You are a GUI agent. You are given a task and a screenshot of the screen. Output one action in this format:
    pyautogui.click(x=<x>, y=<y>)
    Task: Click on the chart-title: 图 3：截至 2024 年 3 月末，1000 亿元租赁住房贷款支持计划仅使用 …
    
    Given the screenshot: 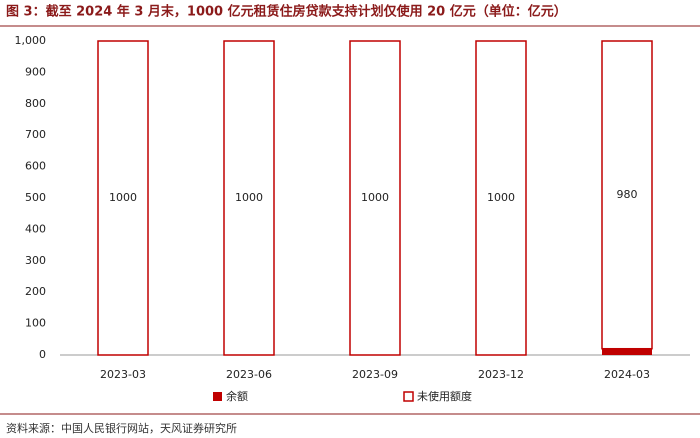 What is the action you would take?
    pyautogui.click(x=286, y=12)
    